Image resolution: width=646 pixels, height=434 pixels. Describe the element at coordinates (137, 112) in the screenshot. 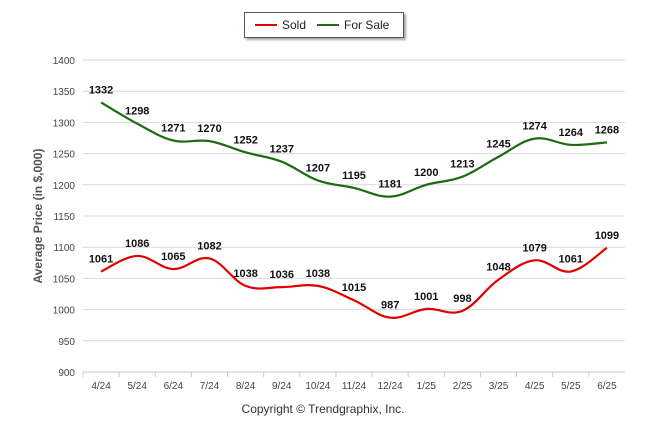

I see `data-label-for-sale: 1298` at that location.